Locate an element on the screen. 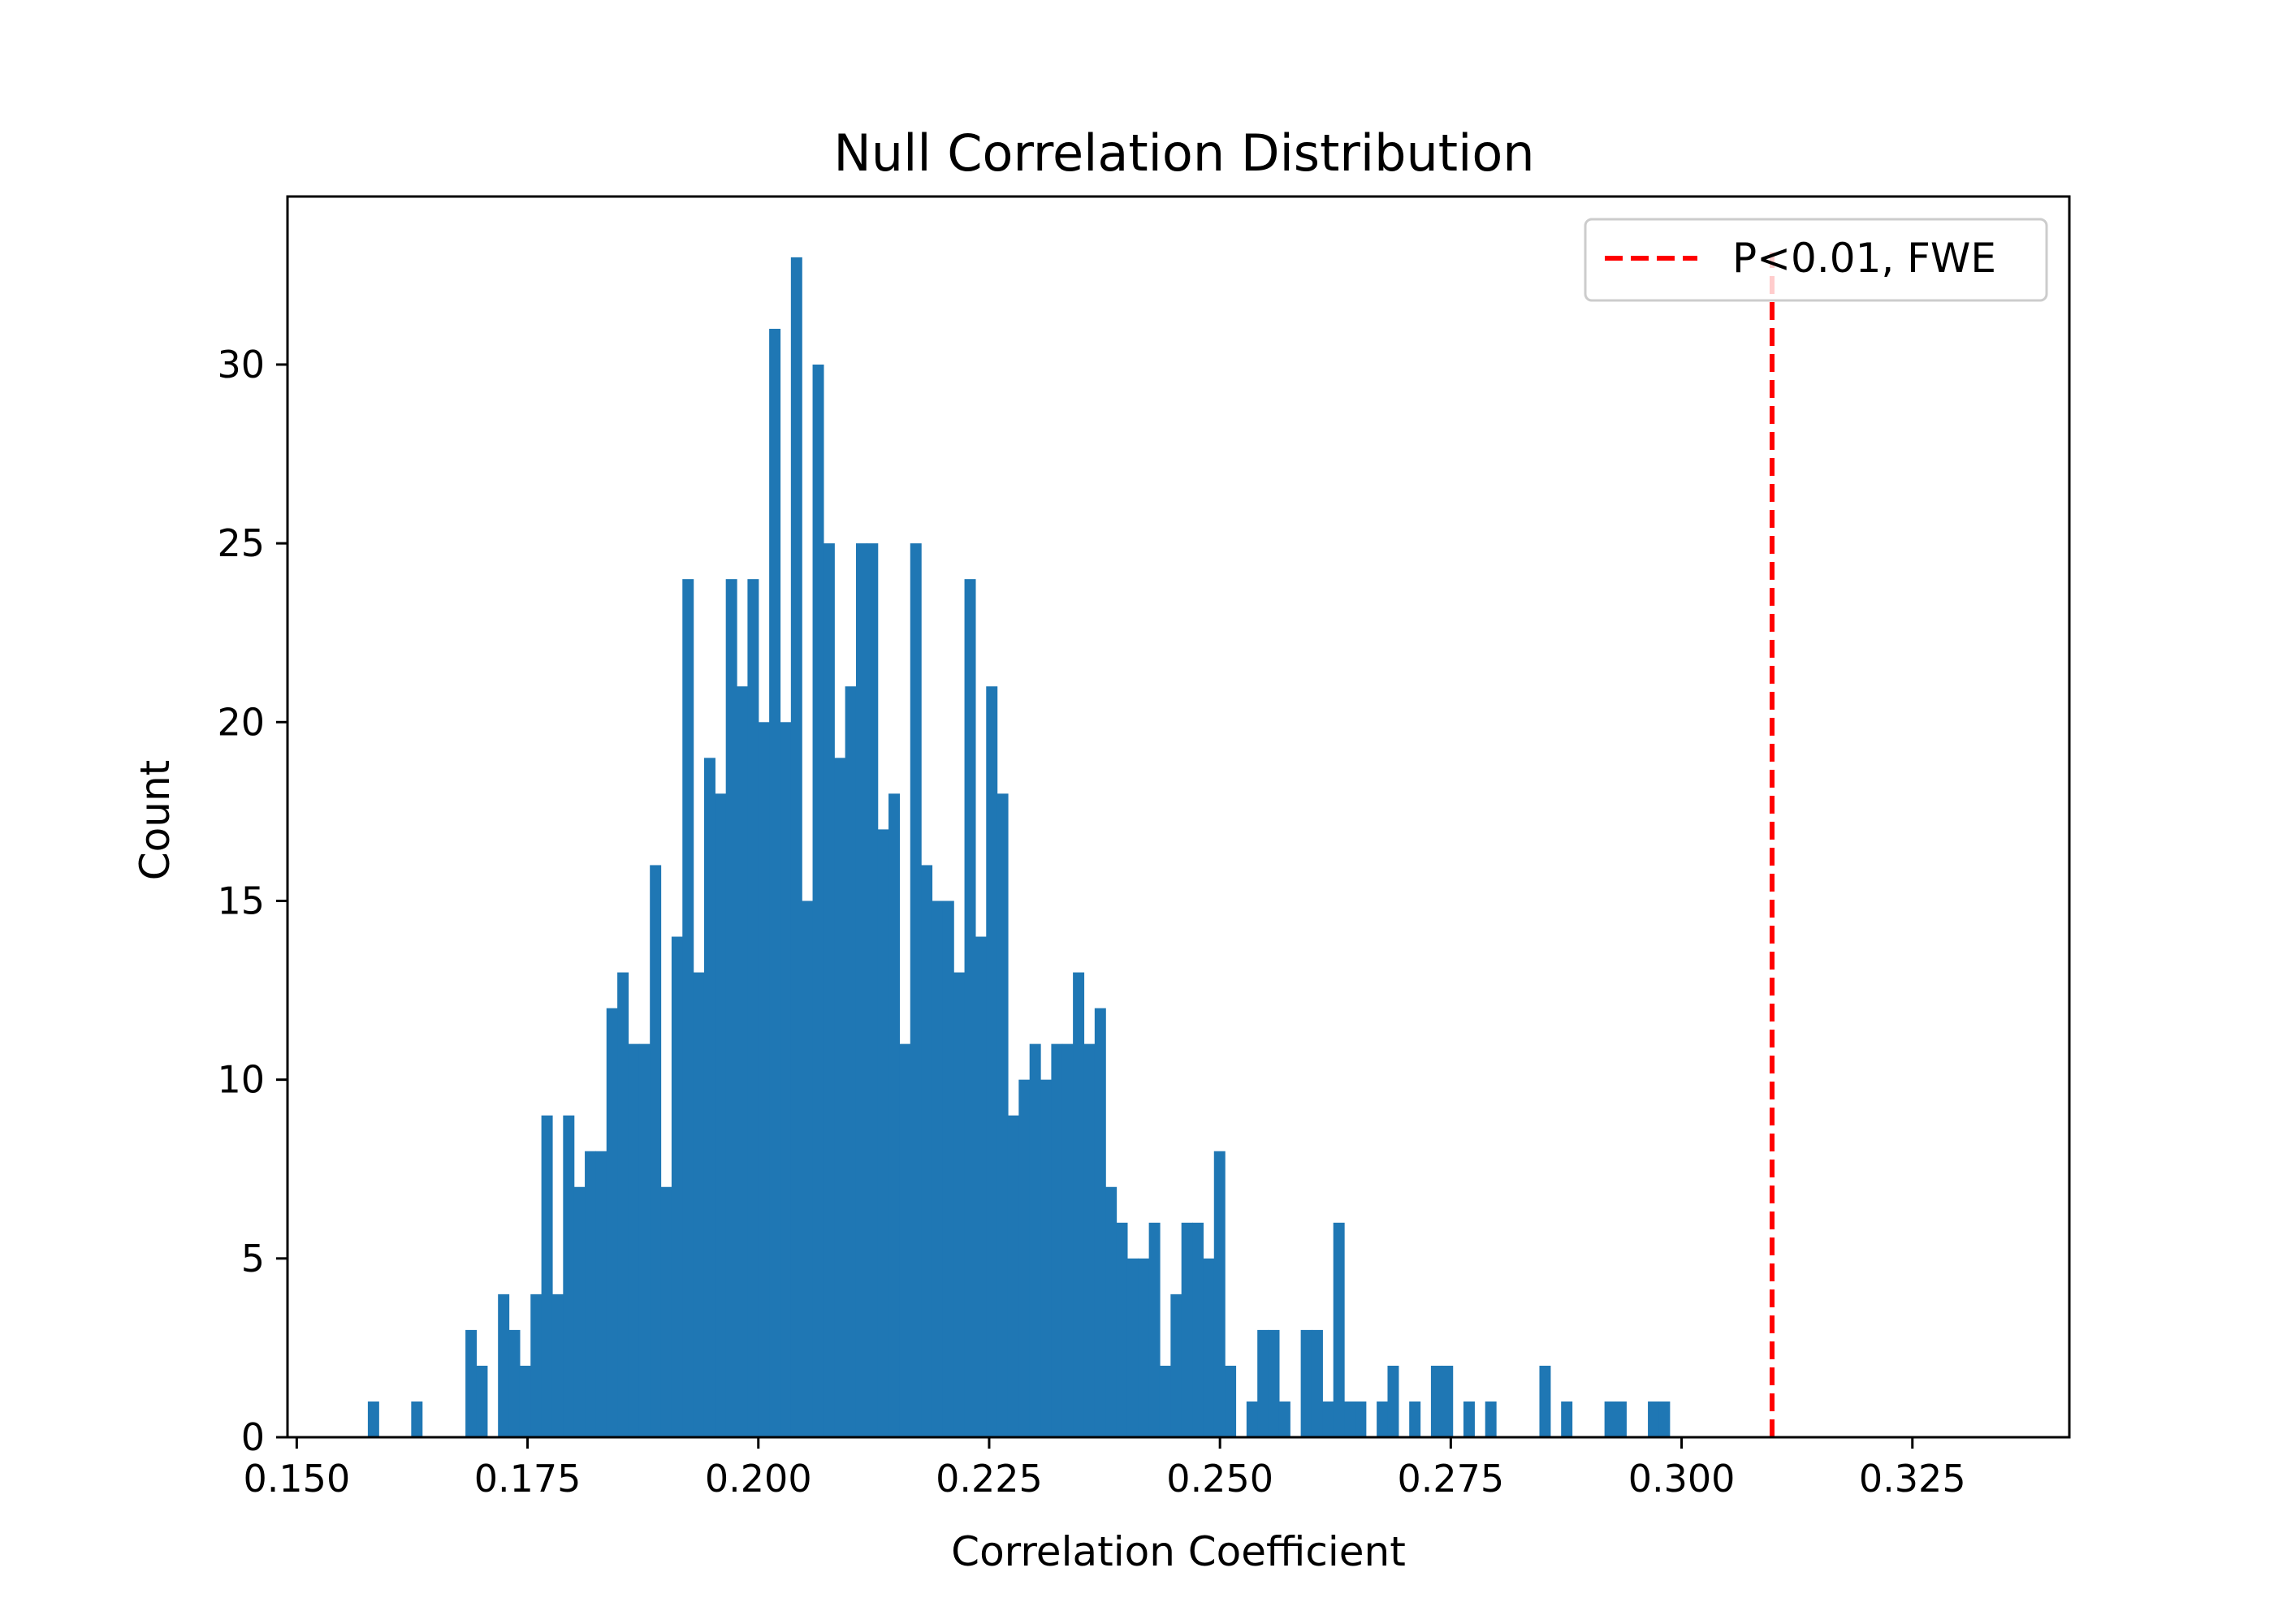 This screenshot has width=2274, height=1624. x-axis-label: Correlation Coefficient is located at coordinates (1179, 1552).